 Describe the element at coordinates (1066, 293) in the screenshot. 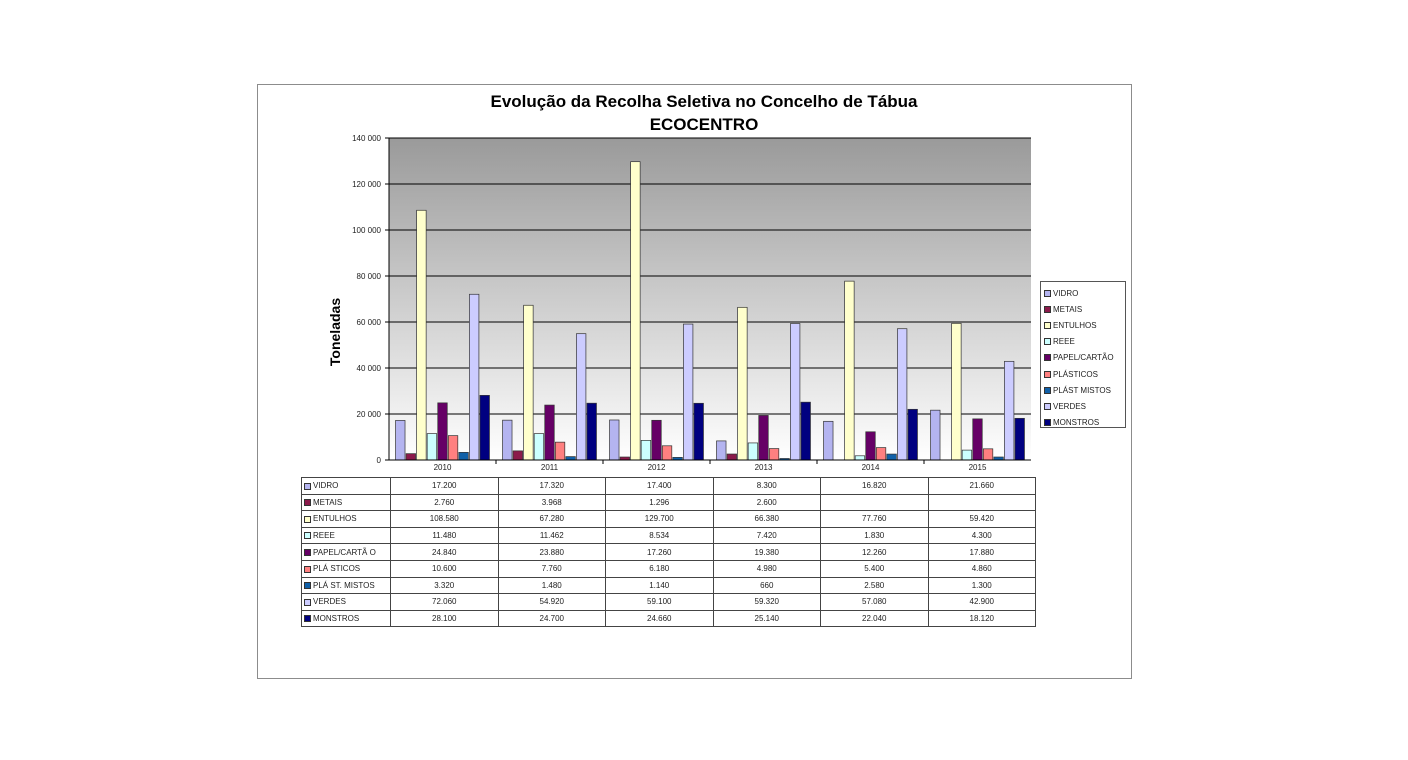

I see `legend-label: VIDRO` at that location.